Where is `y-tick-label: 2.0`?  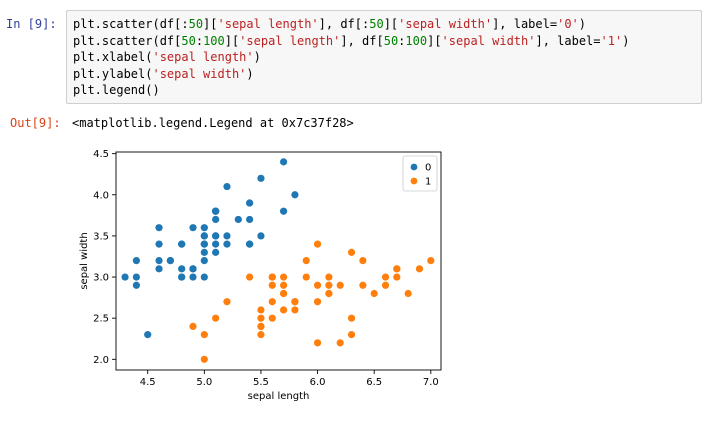 y-tick-label: 2.0 is located at coordinates (101, 360).